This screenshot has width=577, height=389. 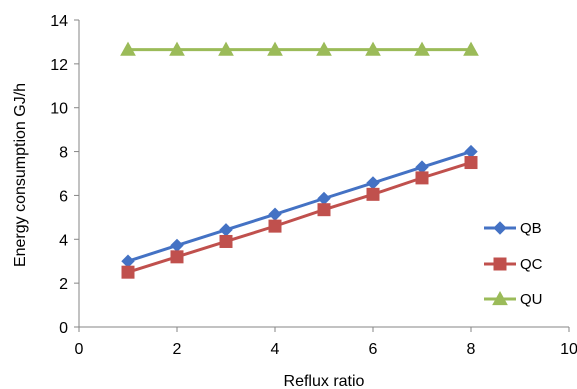 I want to click on legend-marker-qu, so click(x=500, y=298).